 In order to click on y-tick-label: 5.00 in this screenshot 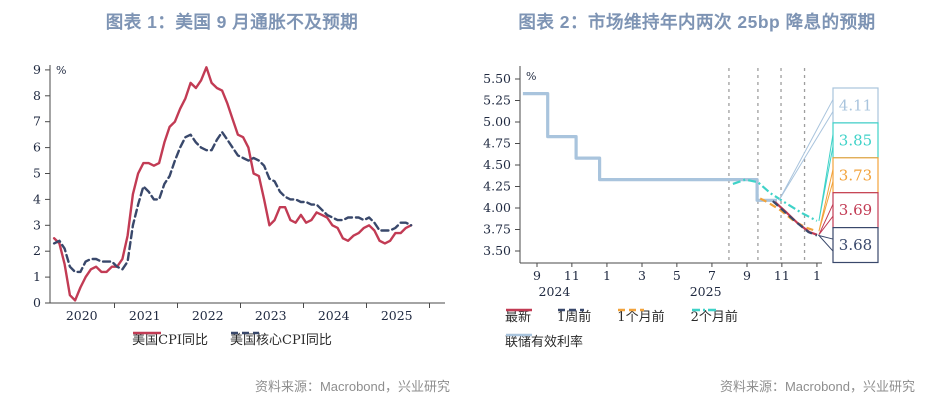, I will do `click(497, 121)`.